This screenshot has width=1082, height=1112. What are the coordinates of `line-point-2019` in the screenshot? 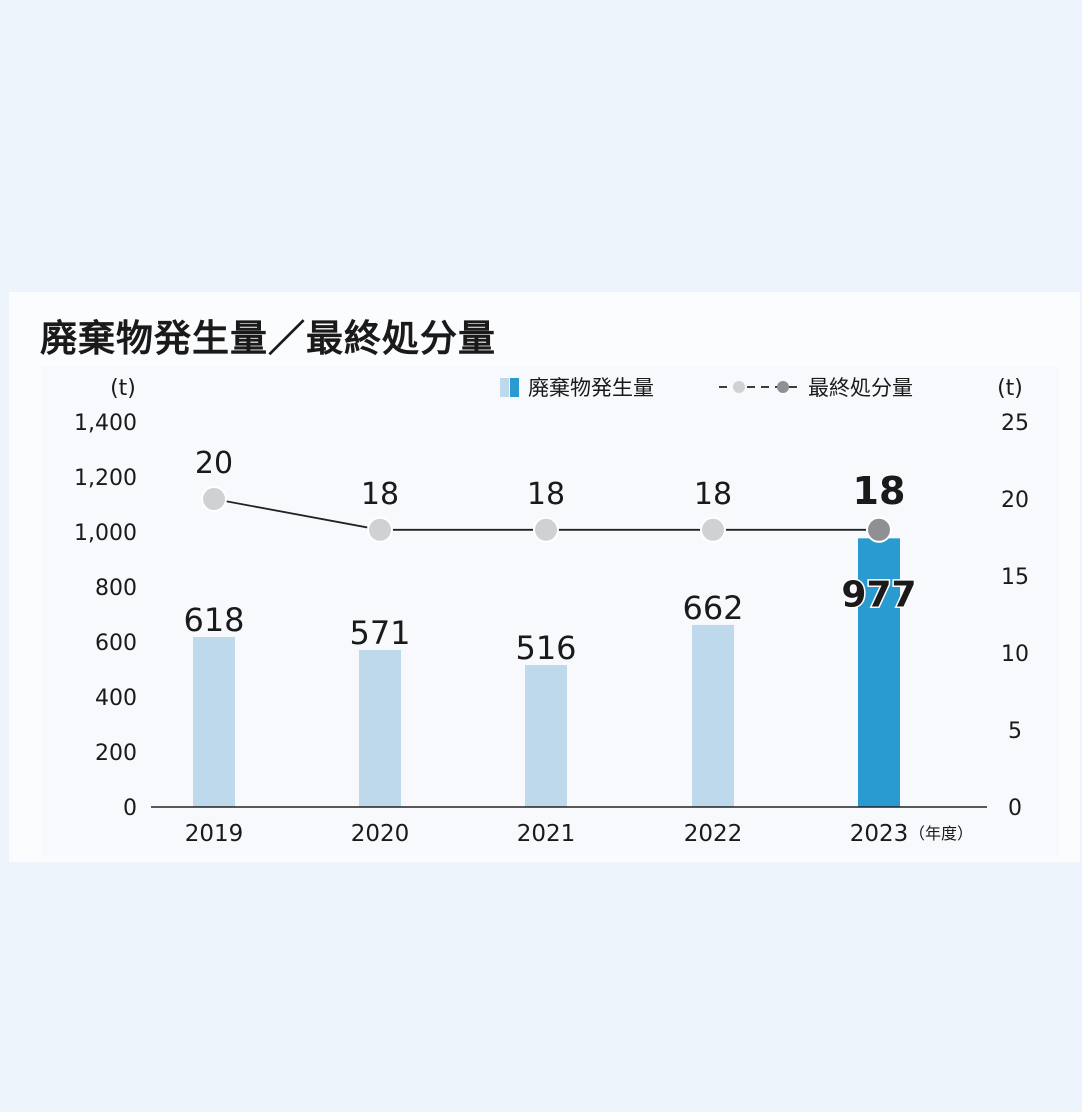 It's located at (214, 499).